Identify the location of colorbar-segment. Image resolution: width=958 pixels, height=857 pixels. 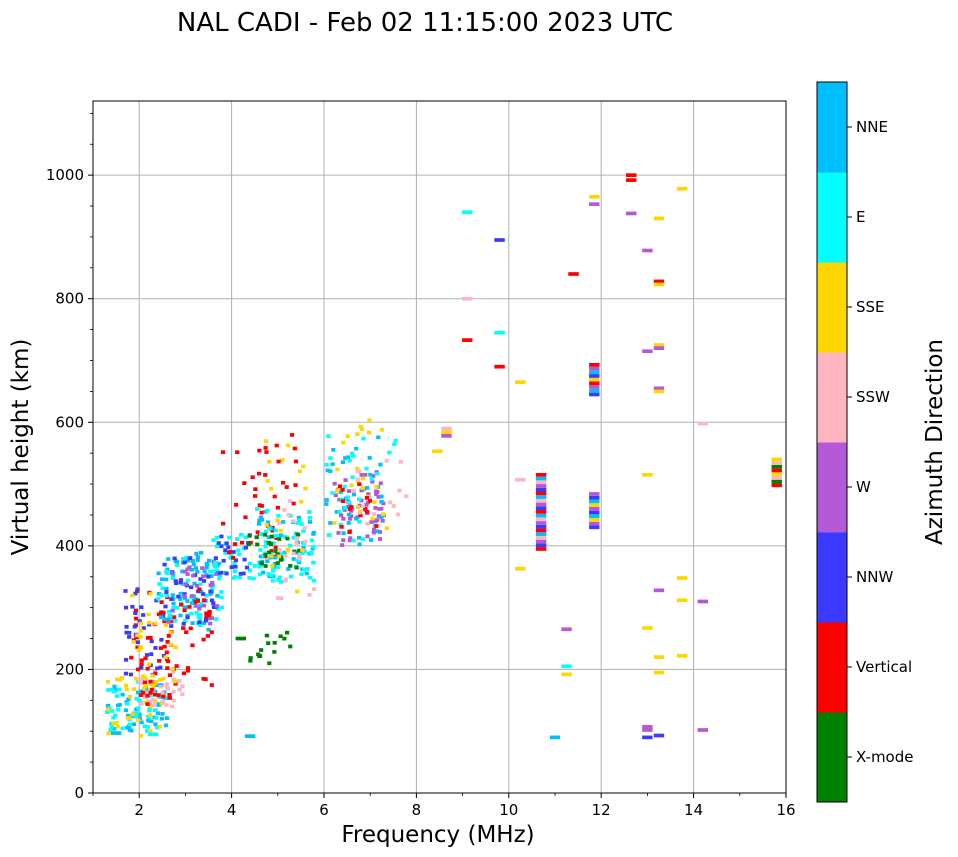
(832, 307).